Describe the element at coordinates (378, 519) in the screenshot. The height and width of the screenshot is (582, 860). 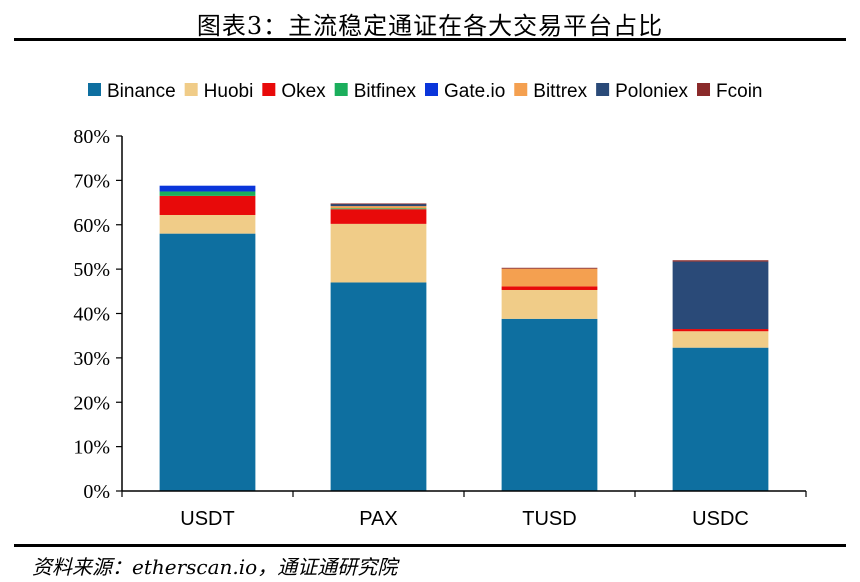
I see `x-category-label: PAX` at that location.